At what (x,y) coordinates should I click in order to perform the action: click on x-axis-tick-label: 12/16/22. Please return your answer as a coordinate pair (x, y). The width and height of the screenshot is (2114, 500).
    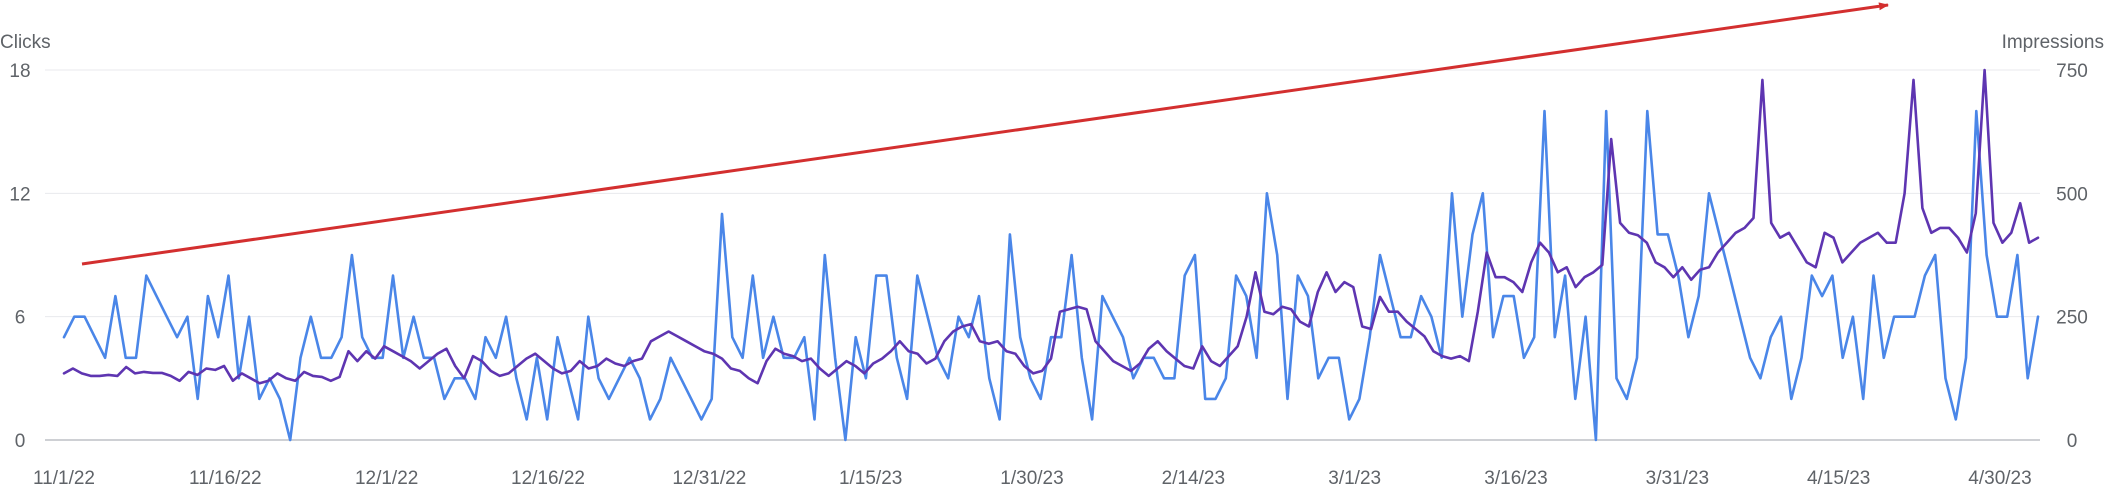
    Looking at the image, I should click on (548, 478).